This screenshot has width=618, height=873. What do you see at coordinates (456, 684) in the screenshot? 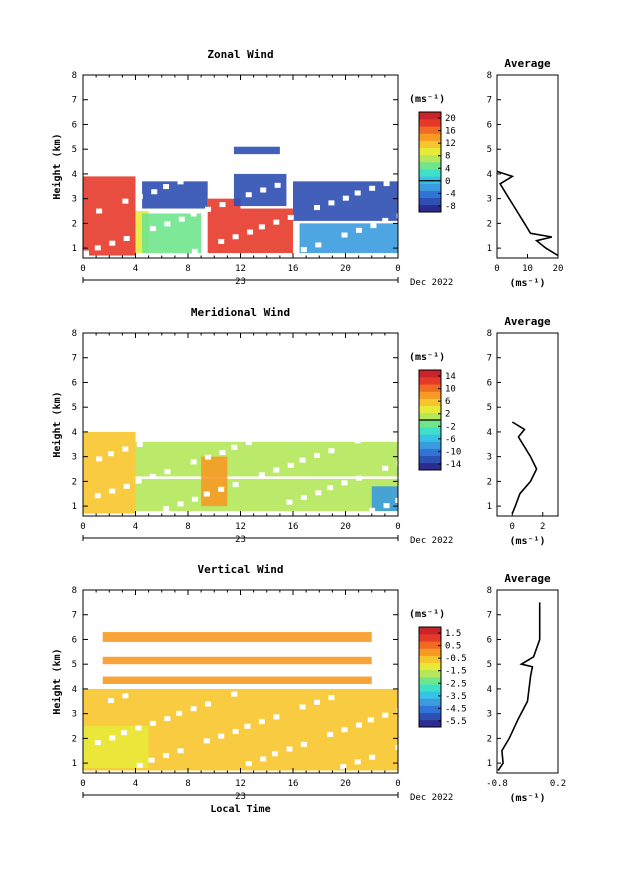
I see `colorbar-tick-label: -2.5` at bounding box center [456, 684].